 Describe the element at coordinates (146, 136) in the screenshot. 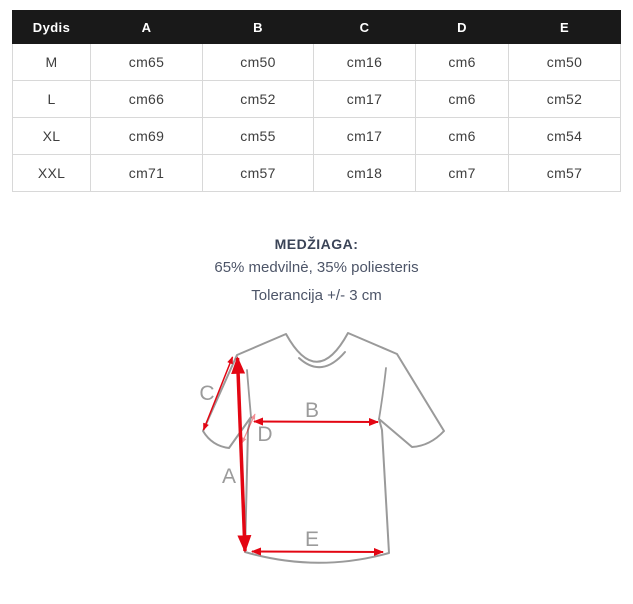

I see `cell-a: cm69` at that location.